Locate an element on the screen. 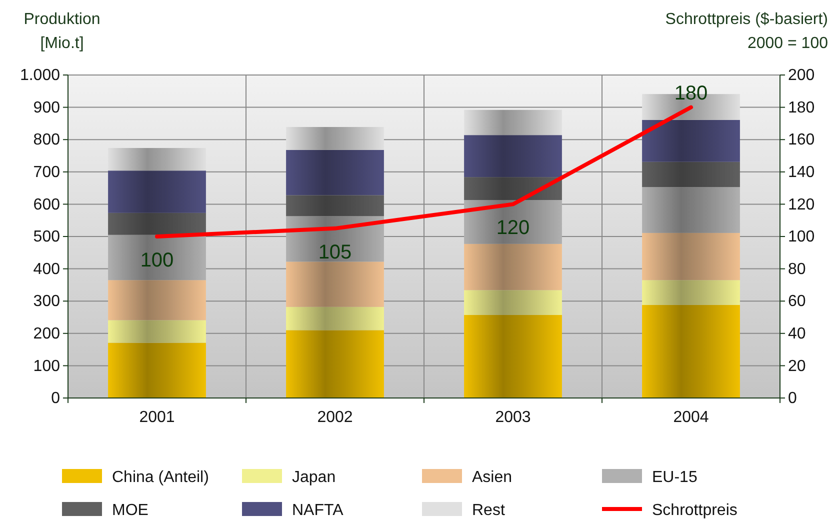  legend-label: EU-15 is located at coordinates (675, 477).